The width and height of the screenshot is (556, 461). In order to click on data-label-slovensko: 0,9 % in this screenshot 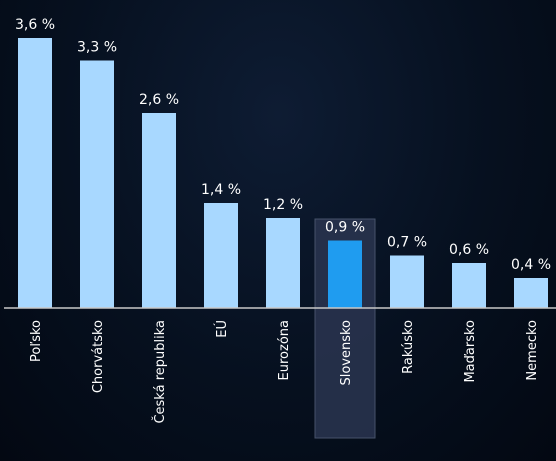, I will do `click(345, 228)`.